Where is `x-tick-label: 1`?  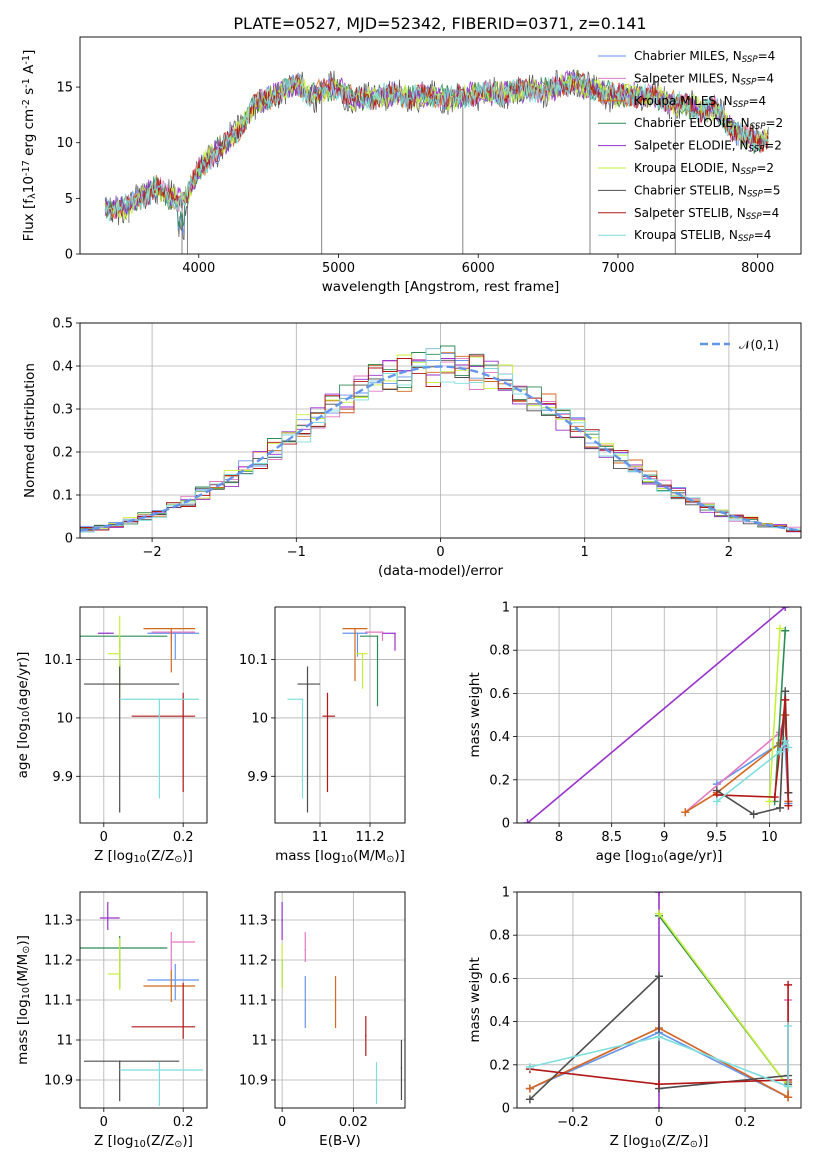
x-tick-label: 1 is located at coordinates (585, 552).